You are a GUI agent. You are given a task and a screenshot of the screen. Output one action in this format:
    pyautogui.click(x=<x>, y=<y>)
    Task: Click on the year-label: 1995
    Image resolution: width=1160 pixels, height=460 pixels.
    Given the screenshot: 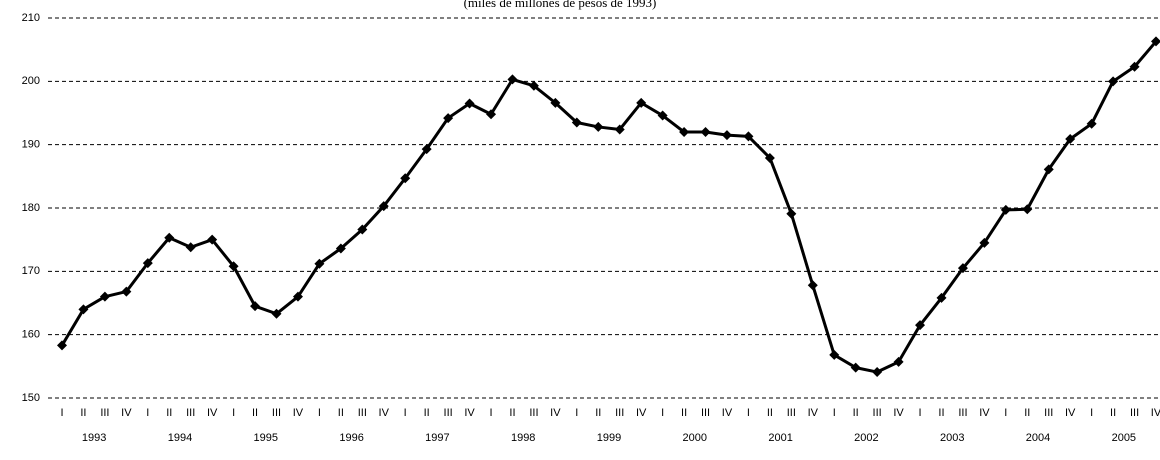 What is the action you would take?
    pyautogui.click(x=266, y=438)
    